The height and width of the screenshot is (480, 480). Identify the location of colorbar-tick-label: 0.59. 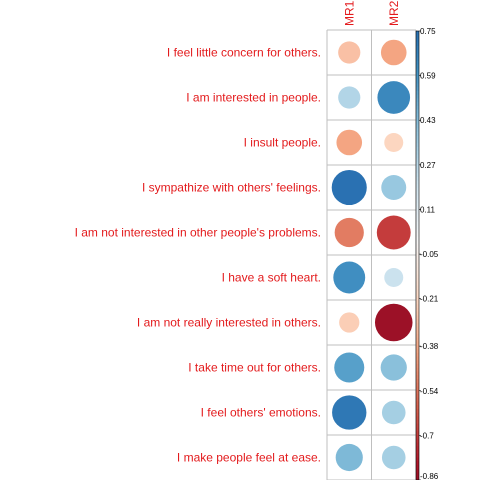
(428, 76).